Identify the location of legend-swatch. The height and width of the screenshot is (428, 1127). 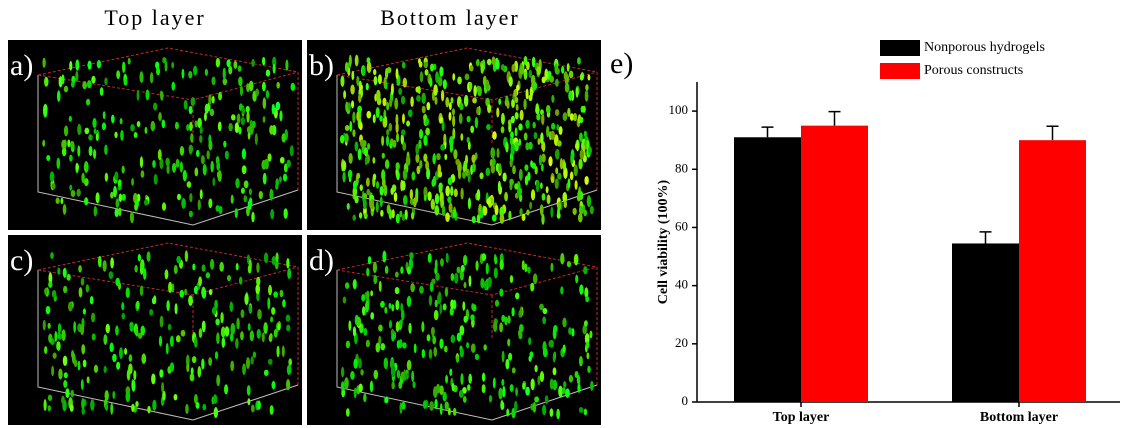
(900, 48).